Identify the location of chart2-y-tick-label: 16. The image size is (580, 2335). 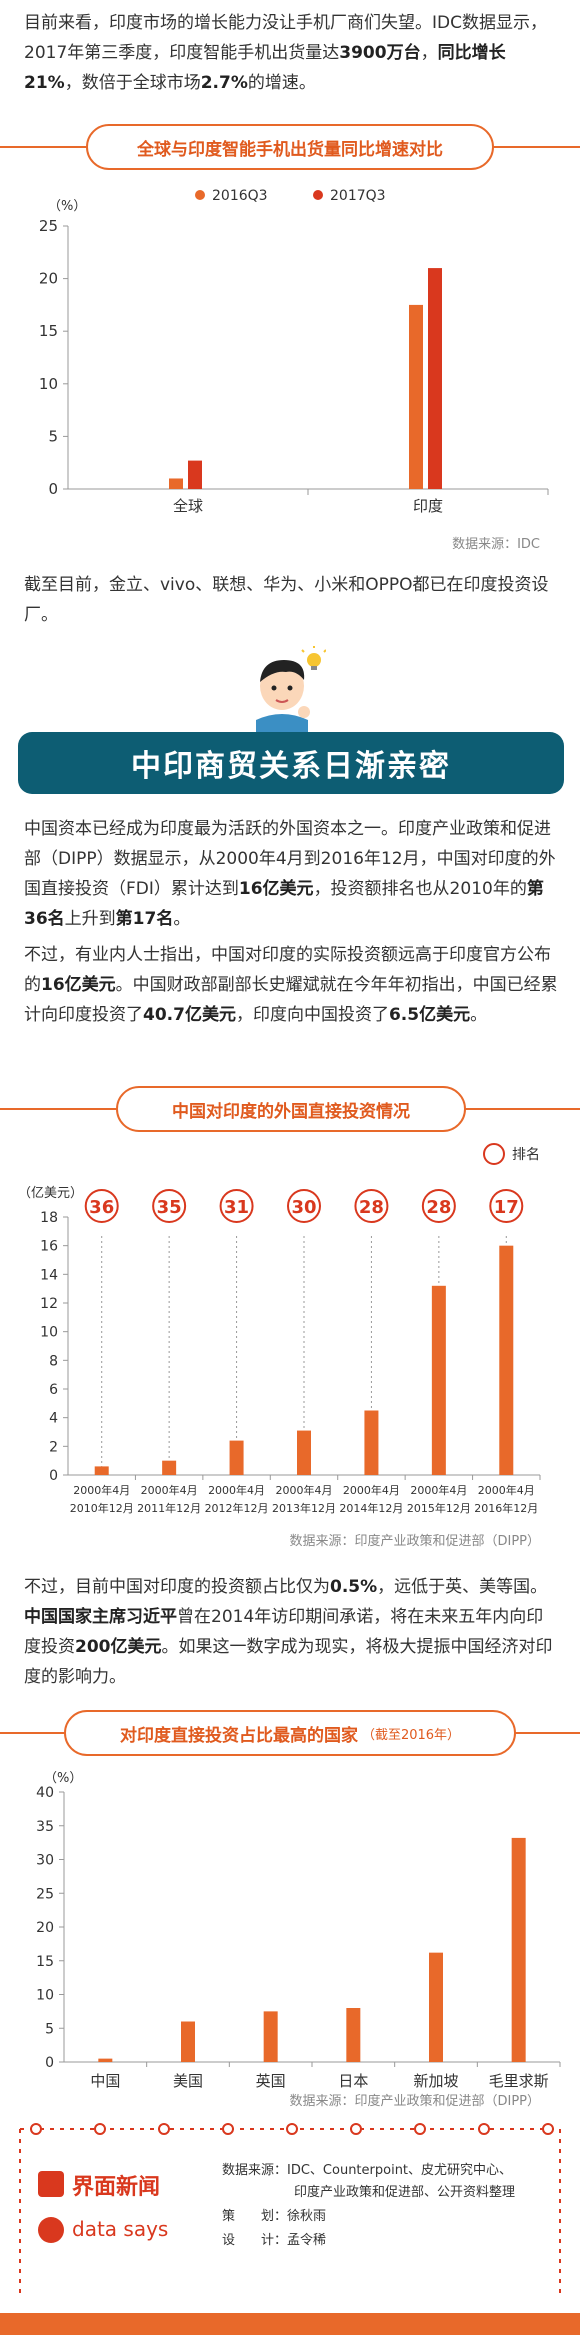
(49, 1247).